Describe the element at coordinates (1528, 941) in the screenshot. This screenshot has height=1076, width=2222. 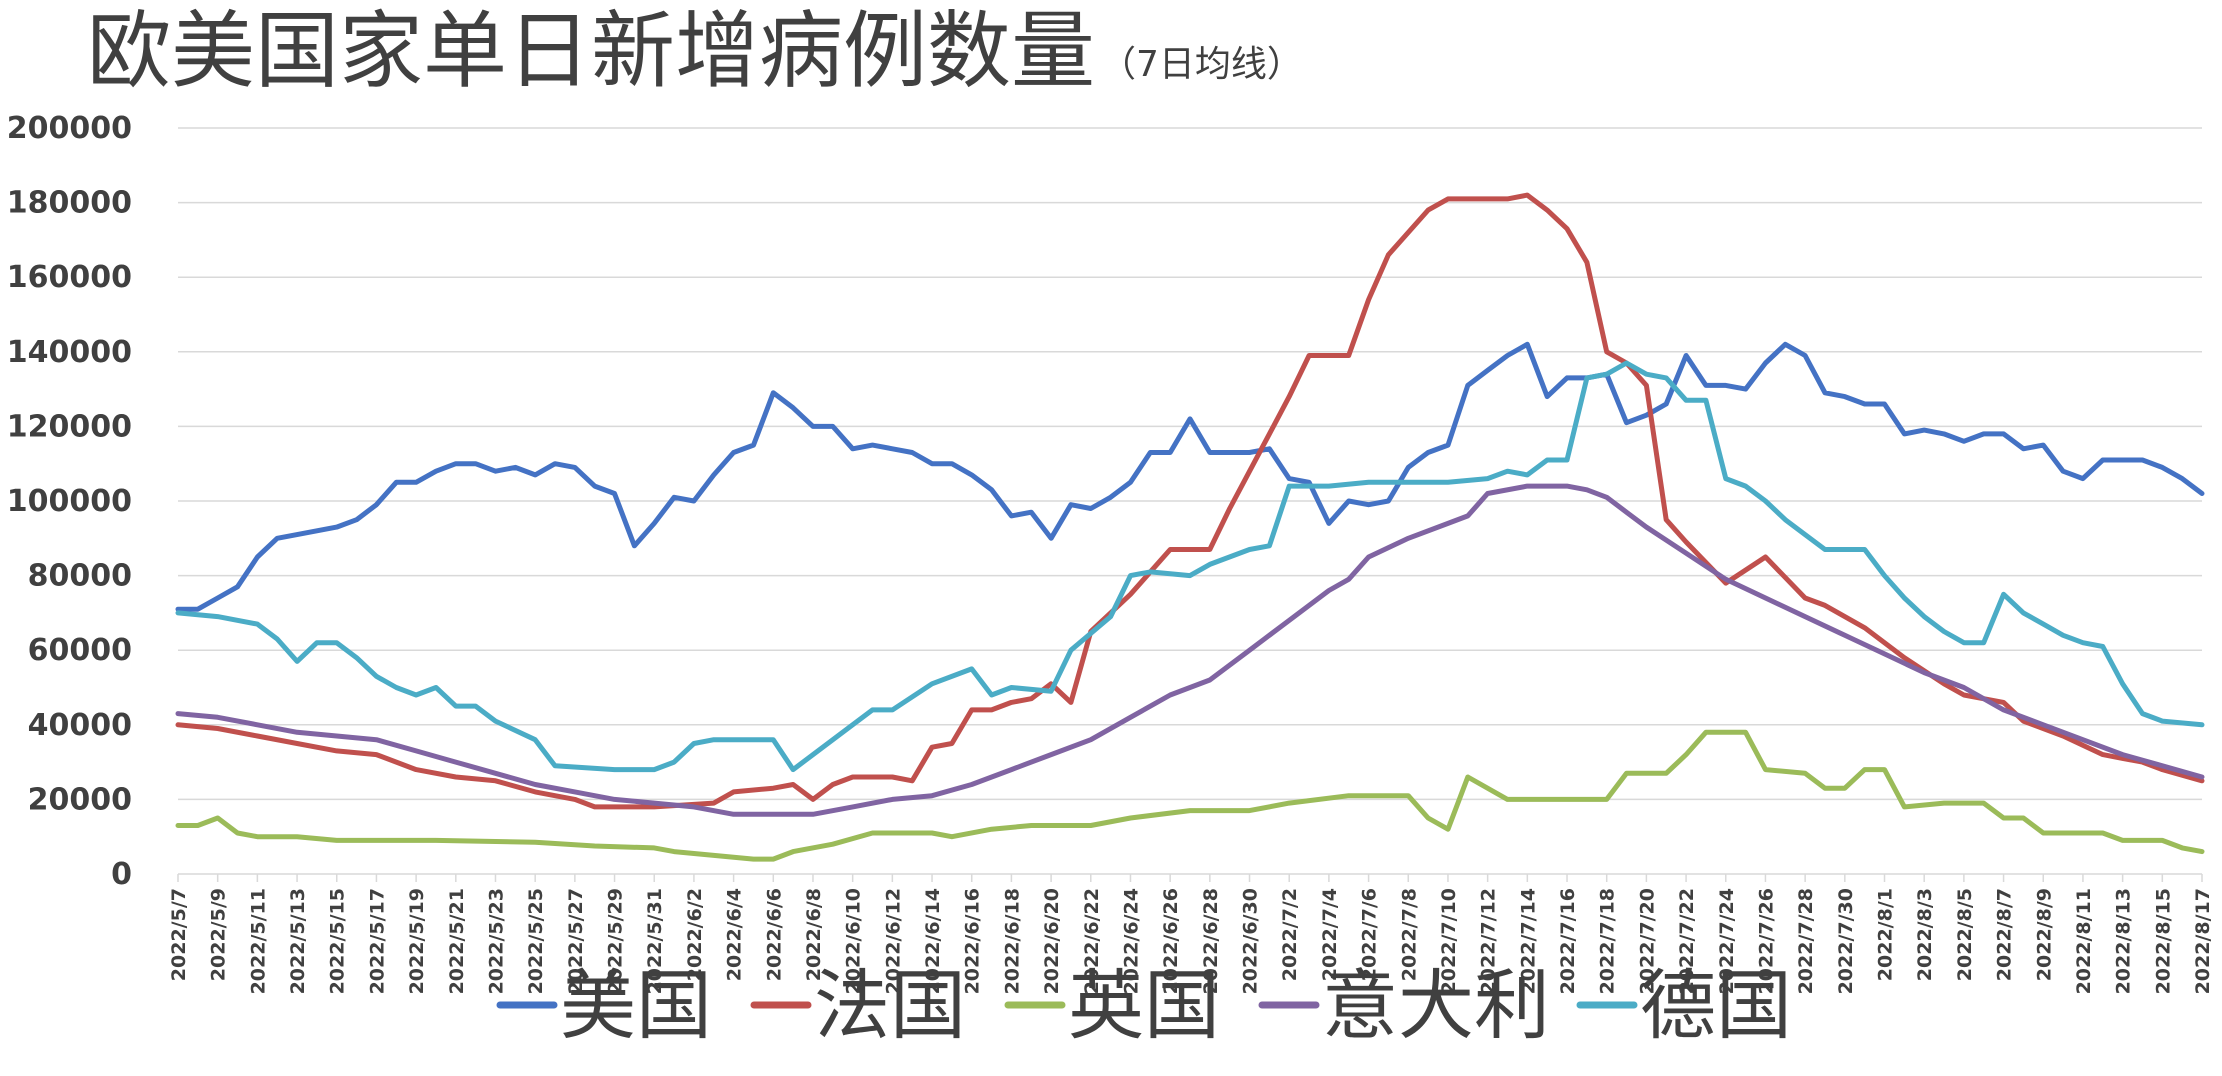
I see `x-tick-label: 2022/7/14` at that location.